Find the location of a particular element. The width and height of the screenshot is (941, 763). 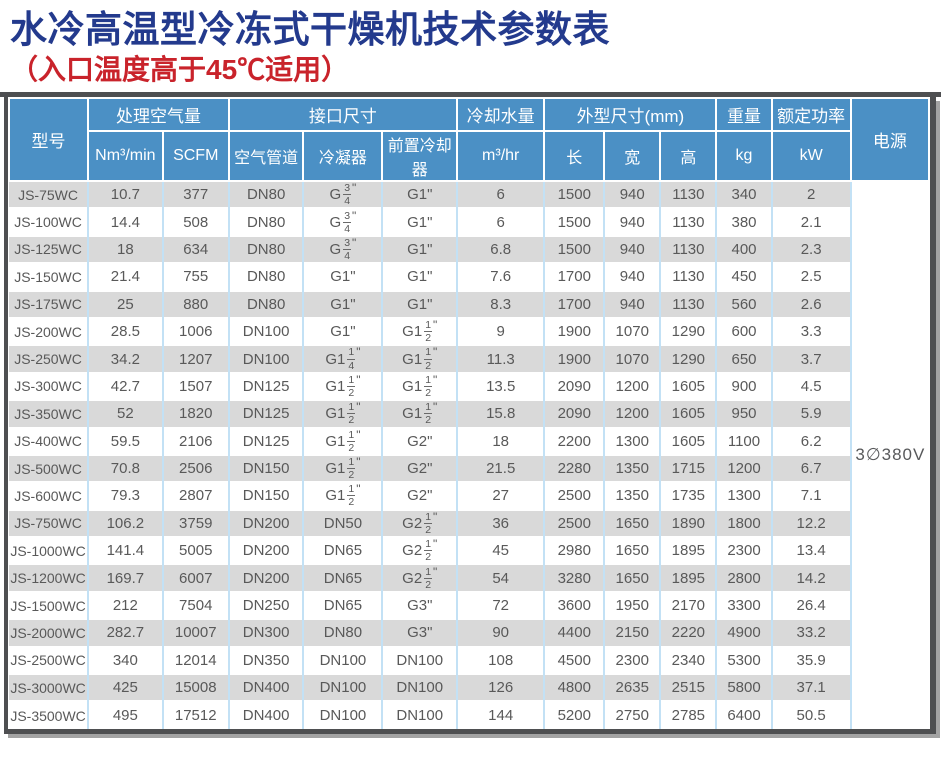

cell-air-pipe: DN350 is located at coordinates (265, 660).